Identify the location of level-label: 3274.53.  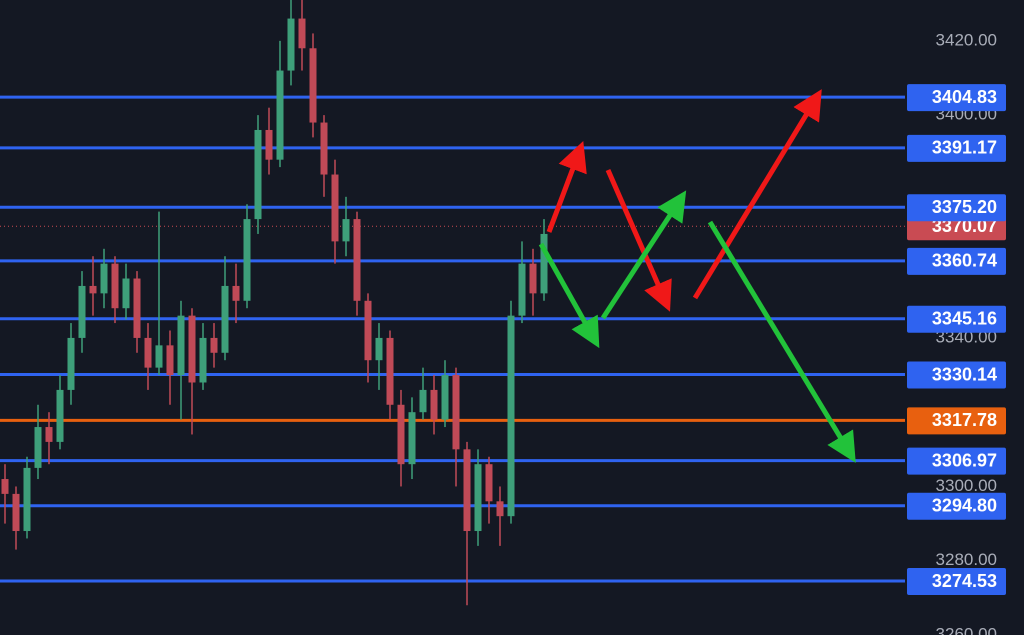
(964, 581).